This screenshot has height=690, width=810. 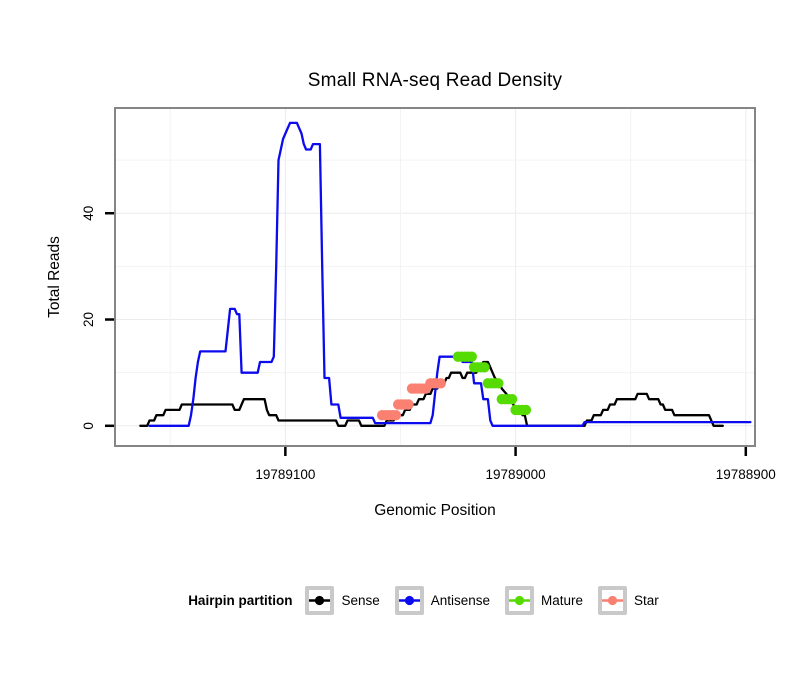 What do you see at coordinates (360, 600) in the screenshot?
I see `legend-label-sense: Sense` at bounding box center [360, 600].